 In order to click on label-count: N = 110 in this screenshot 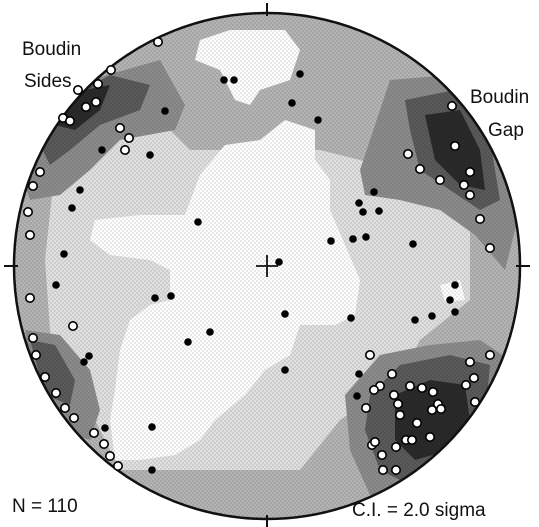, I will do `click(45, 506)`.